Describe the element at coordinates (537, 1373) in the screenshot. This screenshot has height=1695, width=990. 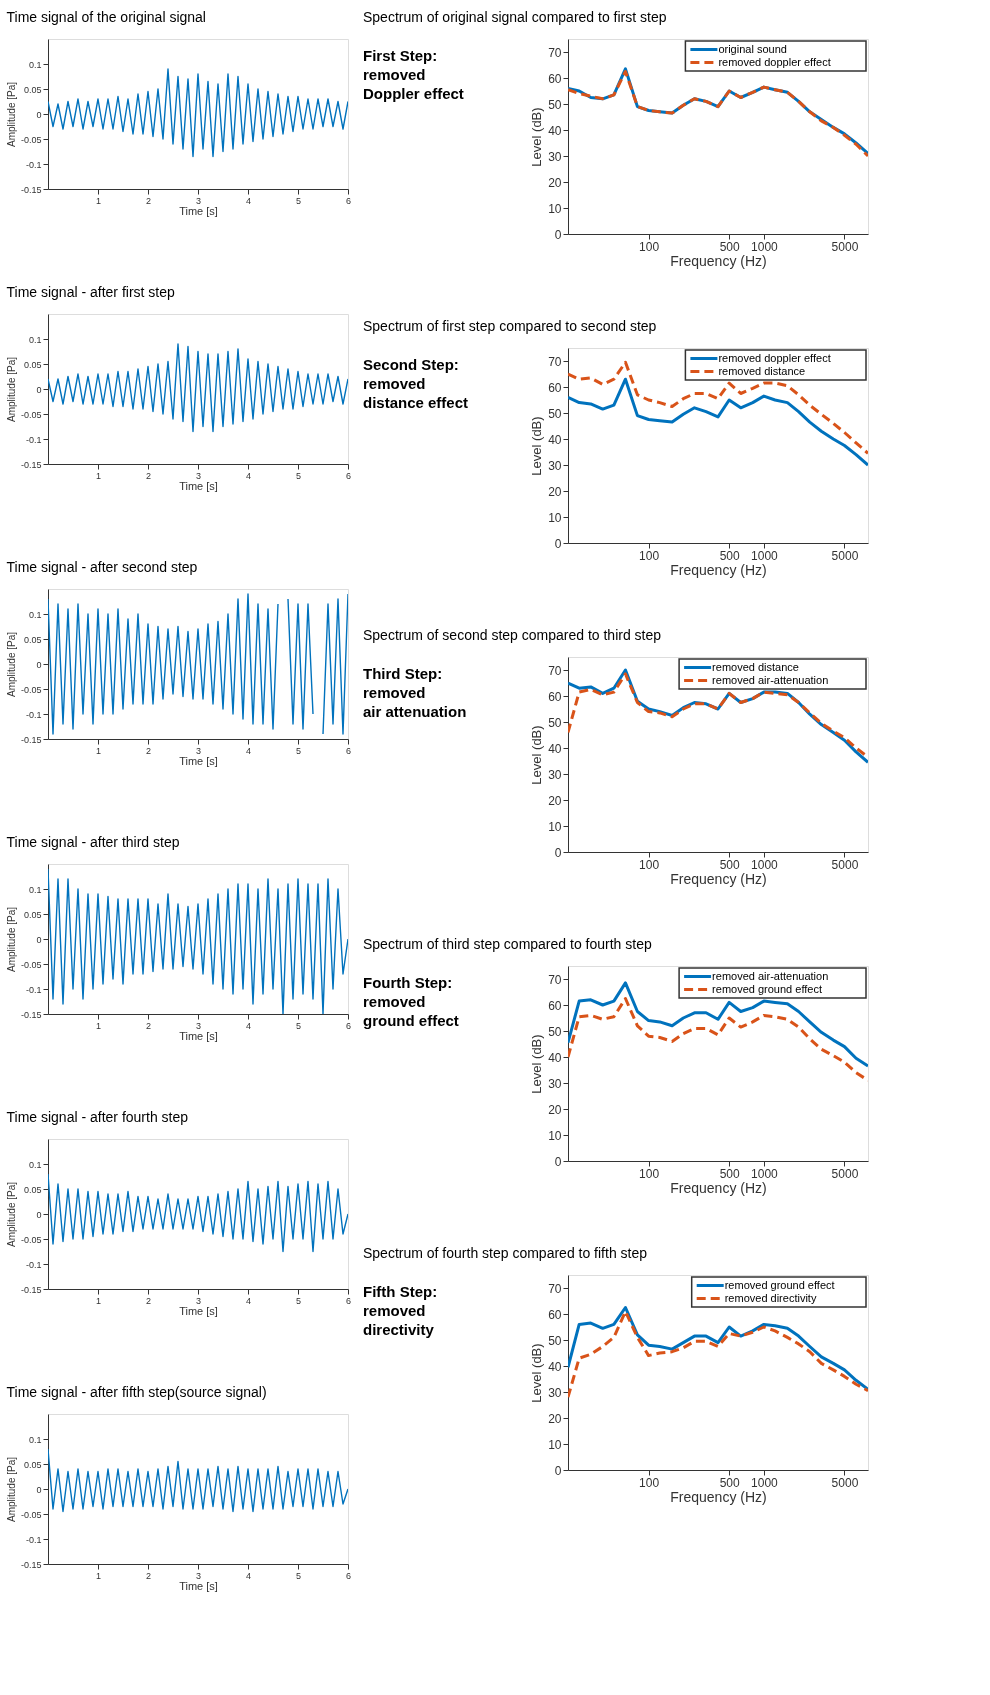
I see `y-axis-title: Level (dB)` at that location.